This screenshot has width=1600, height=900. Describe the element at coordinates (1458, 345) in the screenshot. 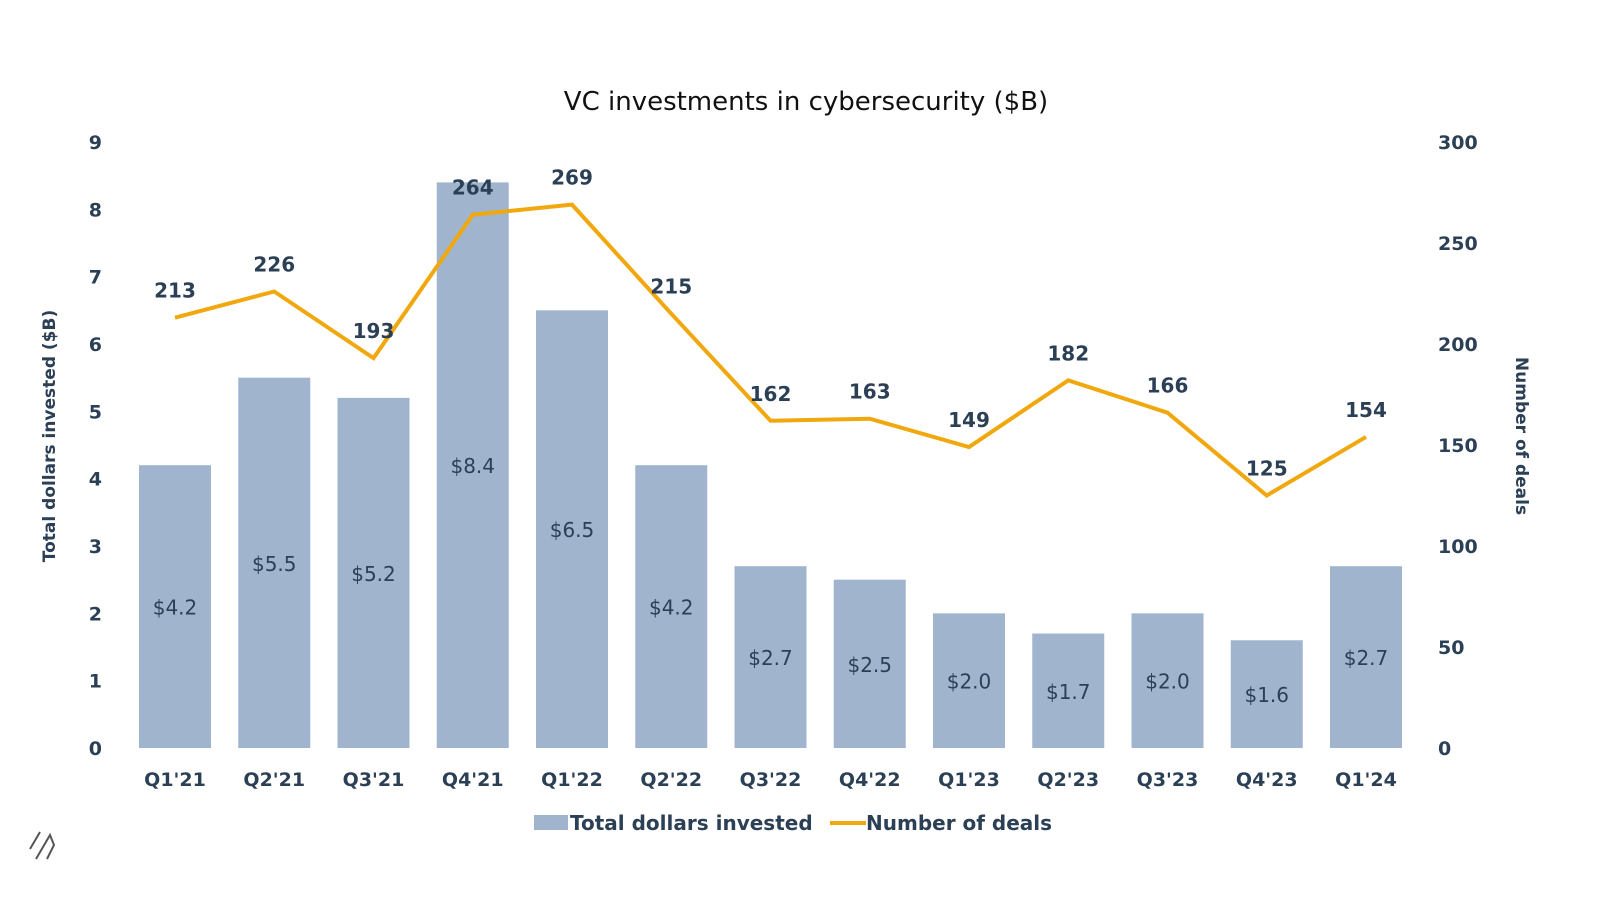

I see `y-tick-right: 200` at that location.